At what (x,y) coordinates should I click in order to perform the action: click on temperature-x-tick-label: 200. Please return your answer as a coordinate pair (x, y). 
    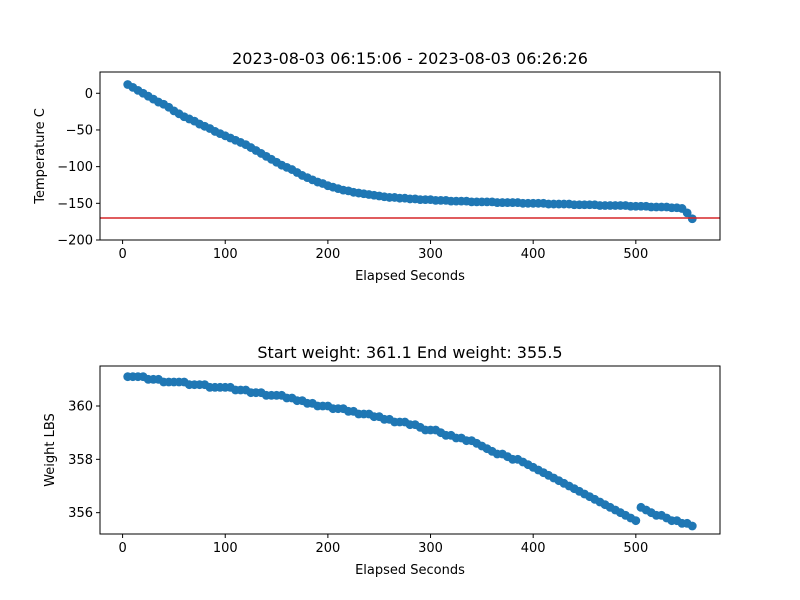
    Looking at the image, I should click on (327, 254).